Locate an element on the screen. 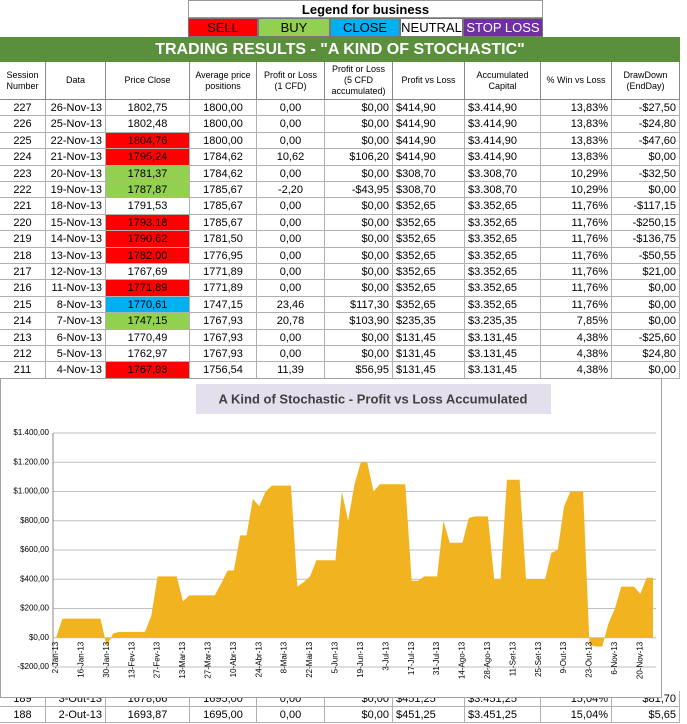 This screenshot has height=724, width=687. table-cell: -$136,75 is located at coordinates (646, 239).